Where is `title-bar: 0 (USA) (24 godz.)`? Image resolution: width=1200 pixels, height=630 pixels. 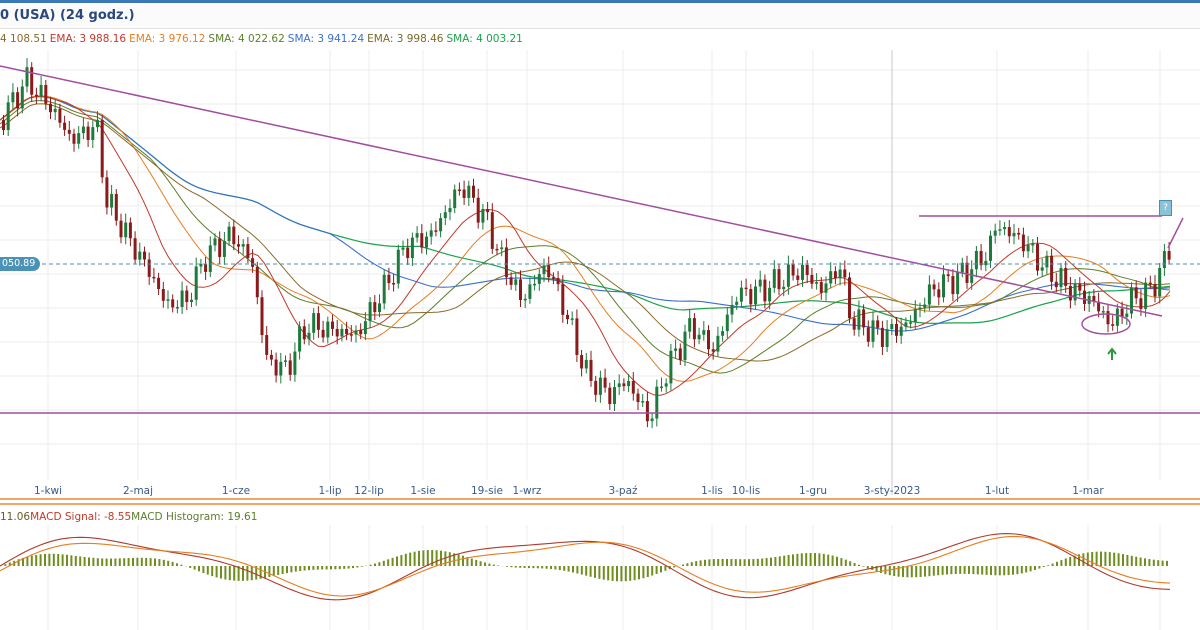 title-bar: 0 (USA) (24 godz.) is located at coordinates (600, 16).